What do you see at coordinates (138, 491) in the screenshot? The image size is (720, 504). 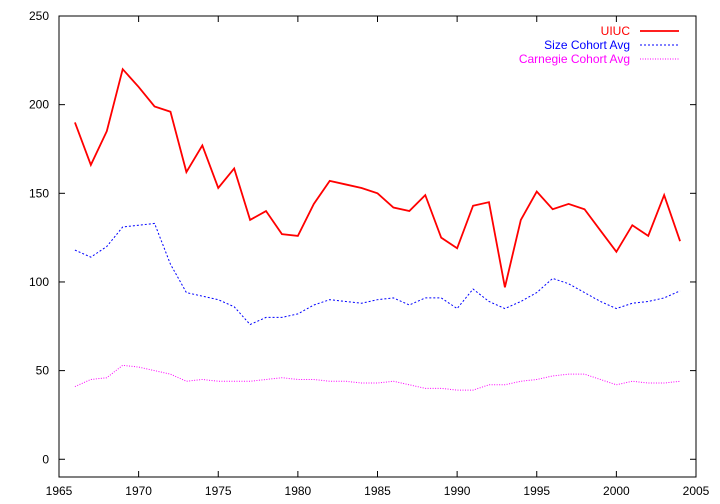 I see `x-tick-label: 1970` at bounding box center [138, 491].